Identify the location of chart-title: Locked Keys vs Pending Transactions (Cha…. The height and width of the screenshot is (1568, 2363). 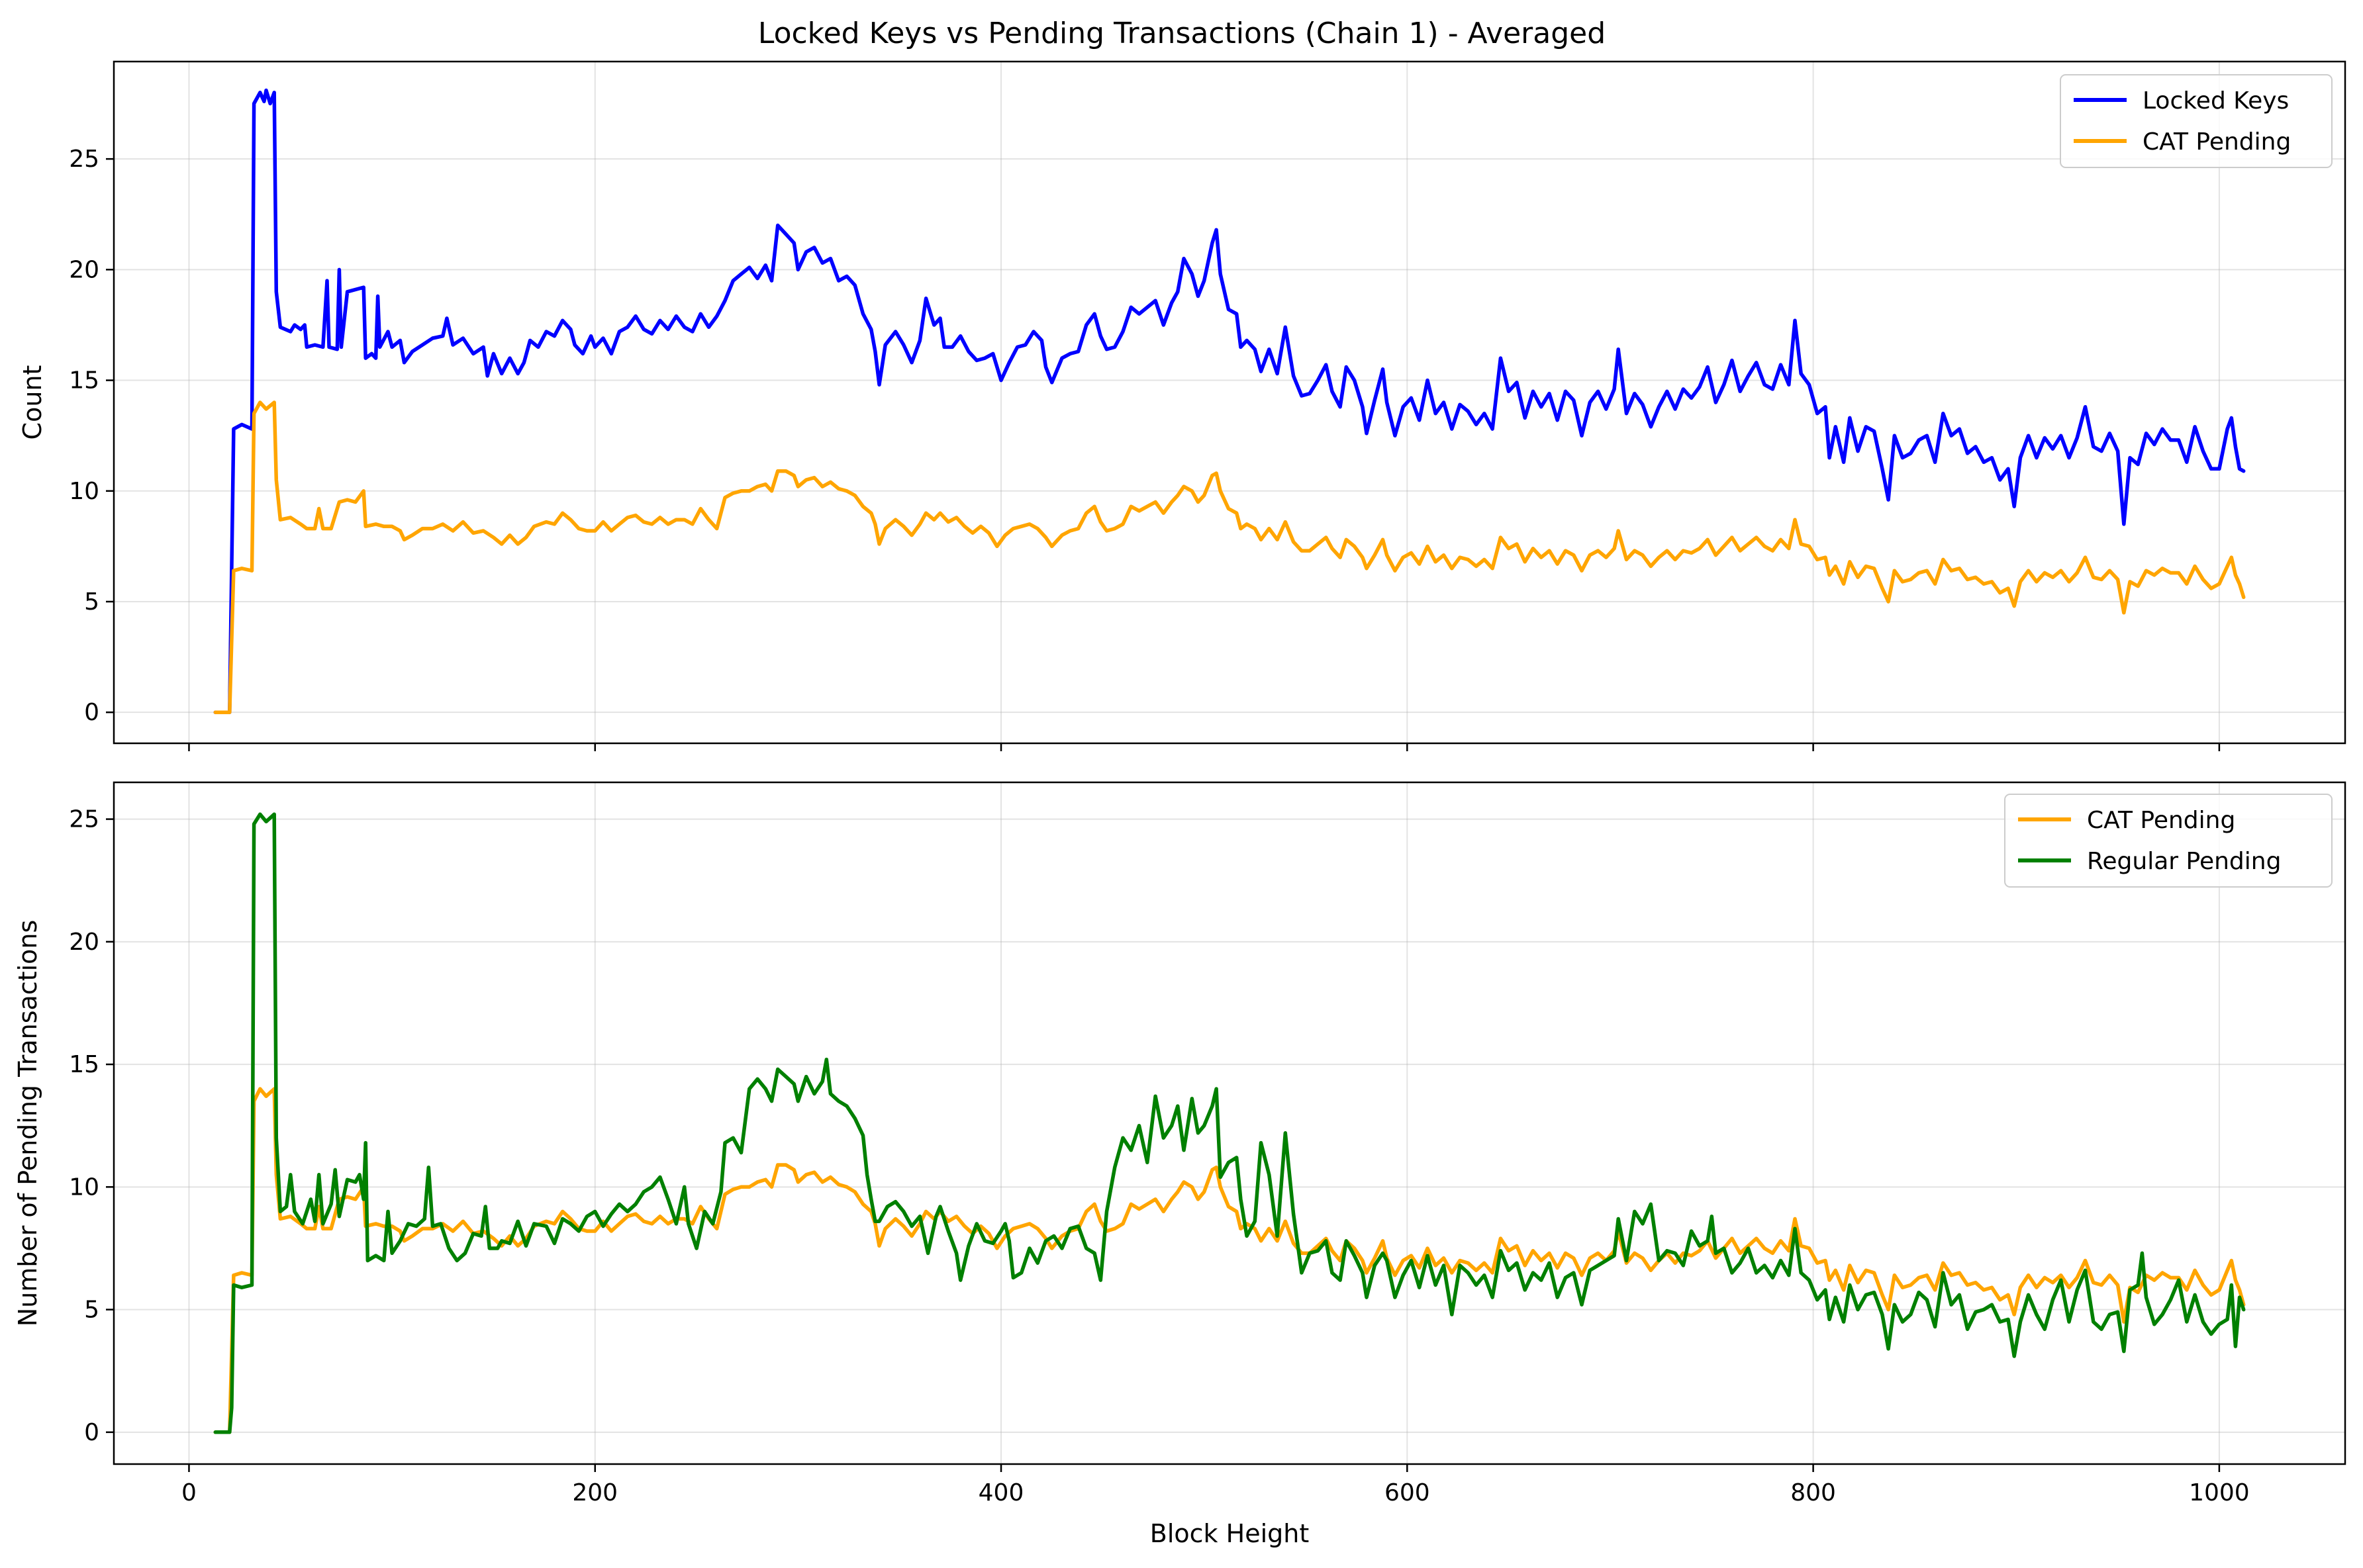
(1182, 33).